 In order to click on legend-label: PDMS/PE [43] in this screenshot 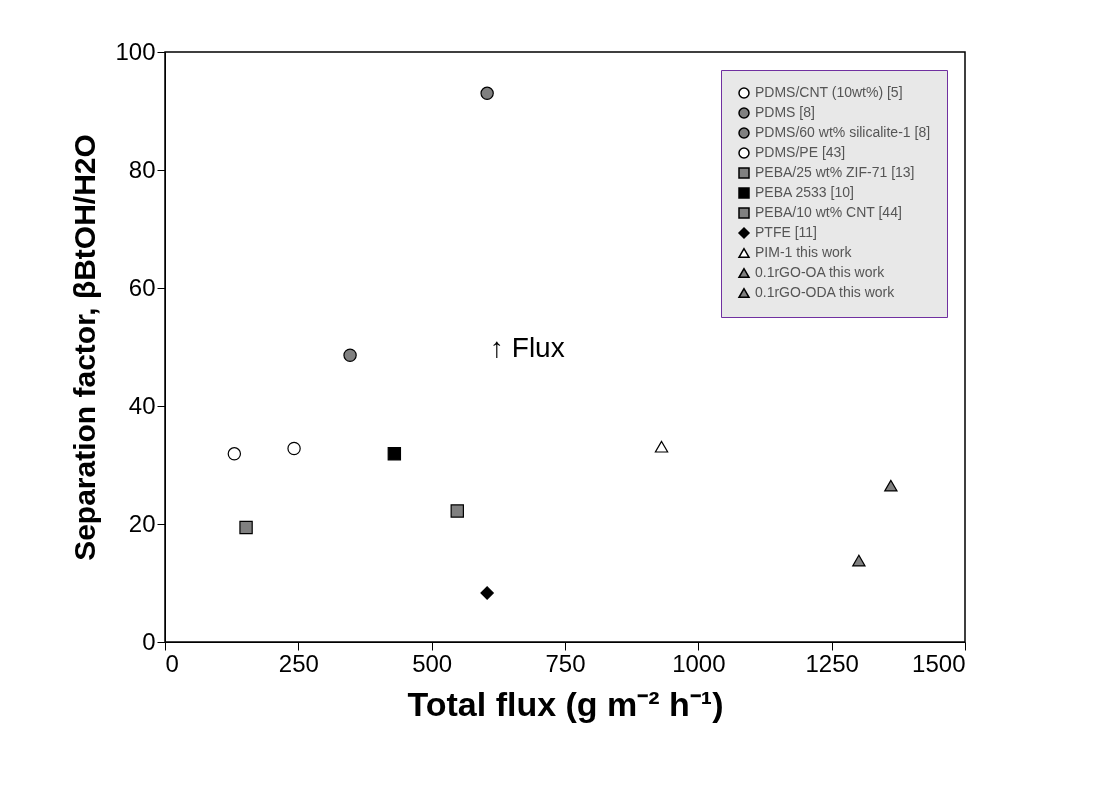, I will do `click(800, 152)`.